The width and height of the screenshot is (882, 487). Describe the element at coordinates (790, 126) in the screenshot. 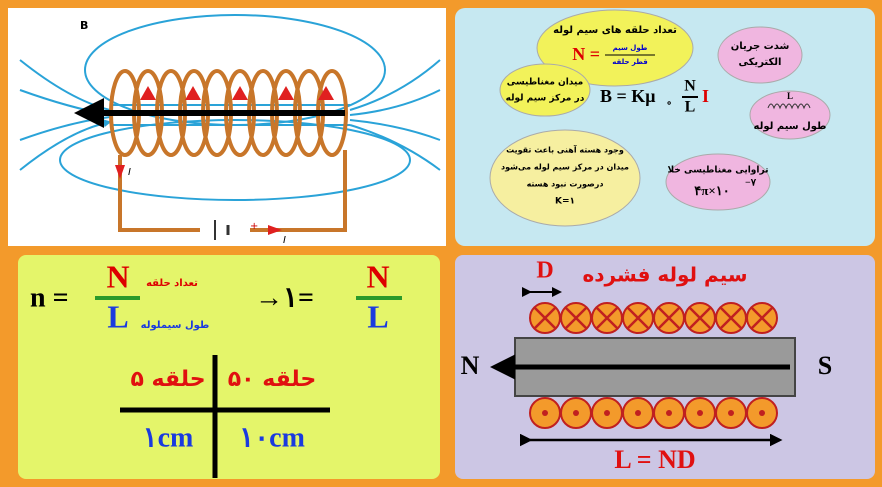

I see `bubble-text: طول سیم لوله` at that location.